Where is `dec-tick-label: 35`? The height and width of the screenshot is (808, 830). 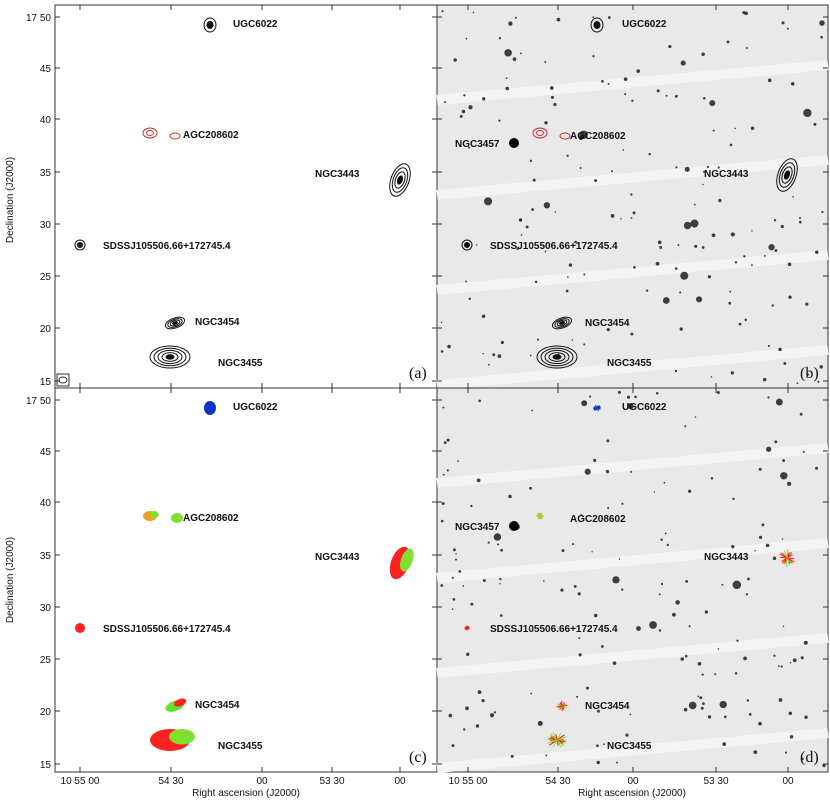
dec-tick-label: 35 is located at coordinates (46, 556).